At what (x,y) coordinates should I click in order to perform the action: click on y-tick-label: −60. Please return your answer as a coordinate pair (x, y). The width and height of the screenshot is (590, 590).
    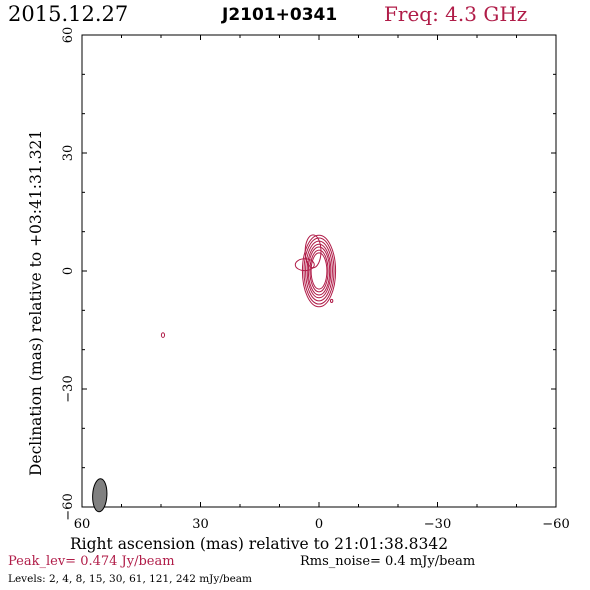
    Looking at the image, I should click on (68, 506).